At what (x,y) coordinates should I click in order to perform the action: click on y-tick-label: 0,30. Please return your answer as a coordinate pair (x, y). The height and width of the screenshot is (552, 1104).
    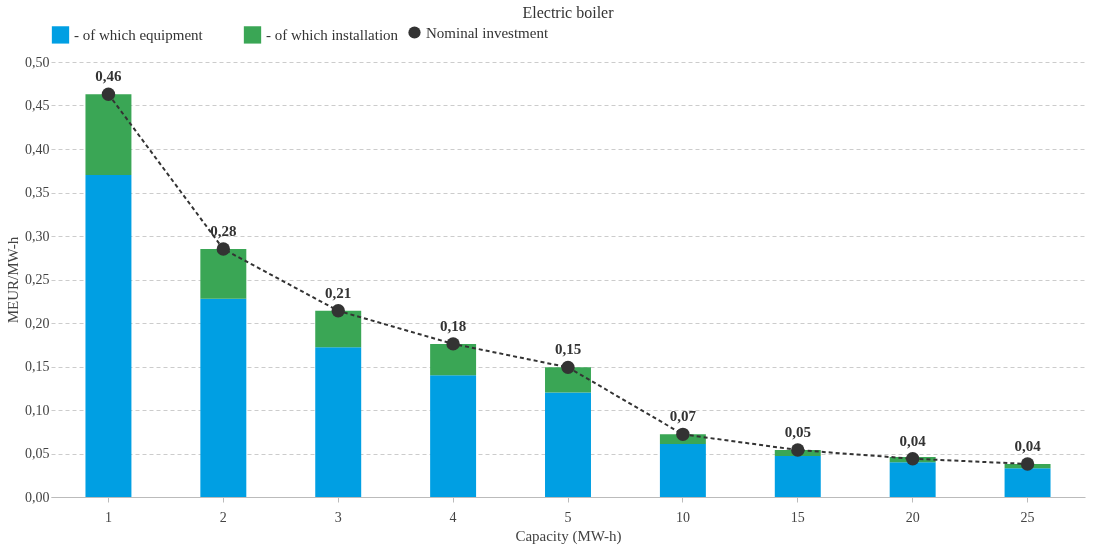
    Looking at the image, I should click on (37, 236).